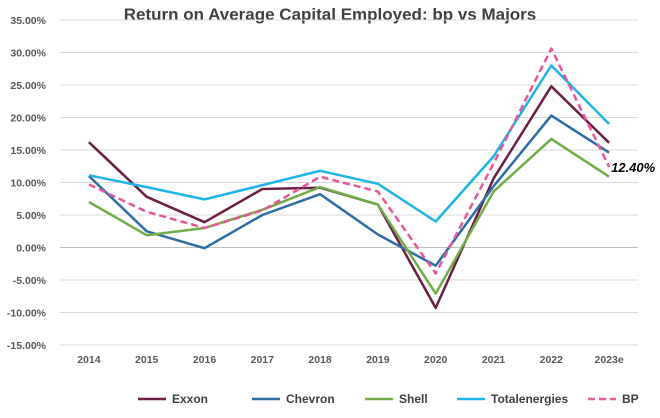 The height and width of the screenshot is (418, 660). I want to click on legend: Exxon Chevron Shell Totalenergies BP, so click(388, 399).